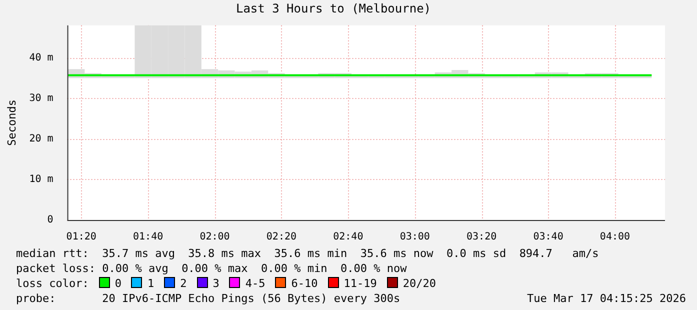  Describe the element at coordinates (606, 298) in the screenshot. I see `text: Tue Mar 17 04:15:25 2026` at that location.